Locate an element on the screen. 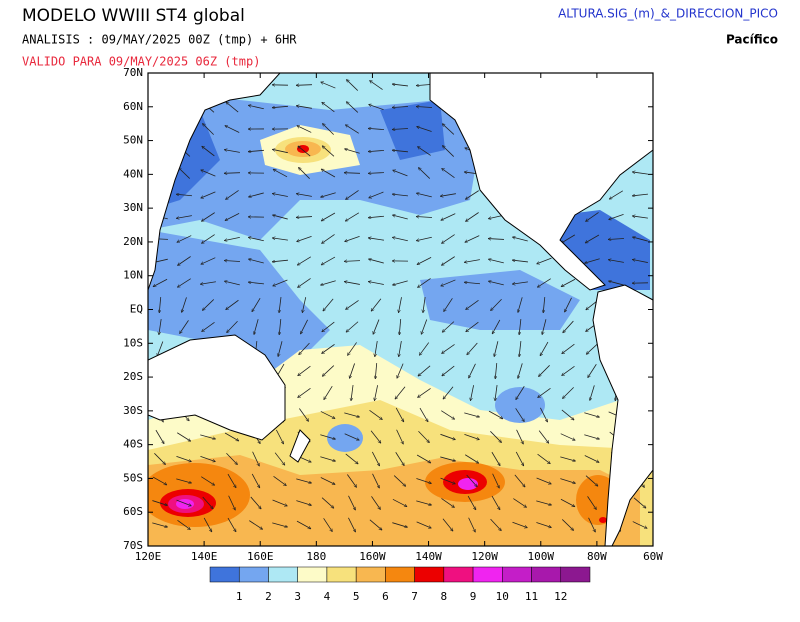 Image resolution: width=800 pixels, height=622 pixels. colorbar-label: 11 is located at coordinates (531, 596).